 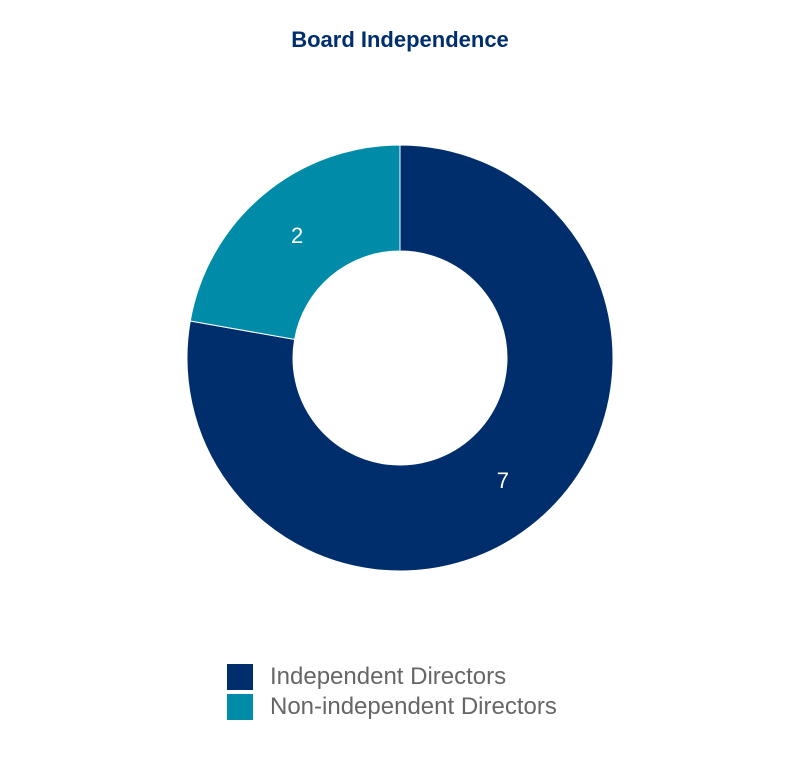 I want to click on legend-item-non-independent: Non-independent Directors, so click(x=392, y=707).